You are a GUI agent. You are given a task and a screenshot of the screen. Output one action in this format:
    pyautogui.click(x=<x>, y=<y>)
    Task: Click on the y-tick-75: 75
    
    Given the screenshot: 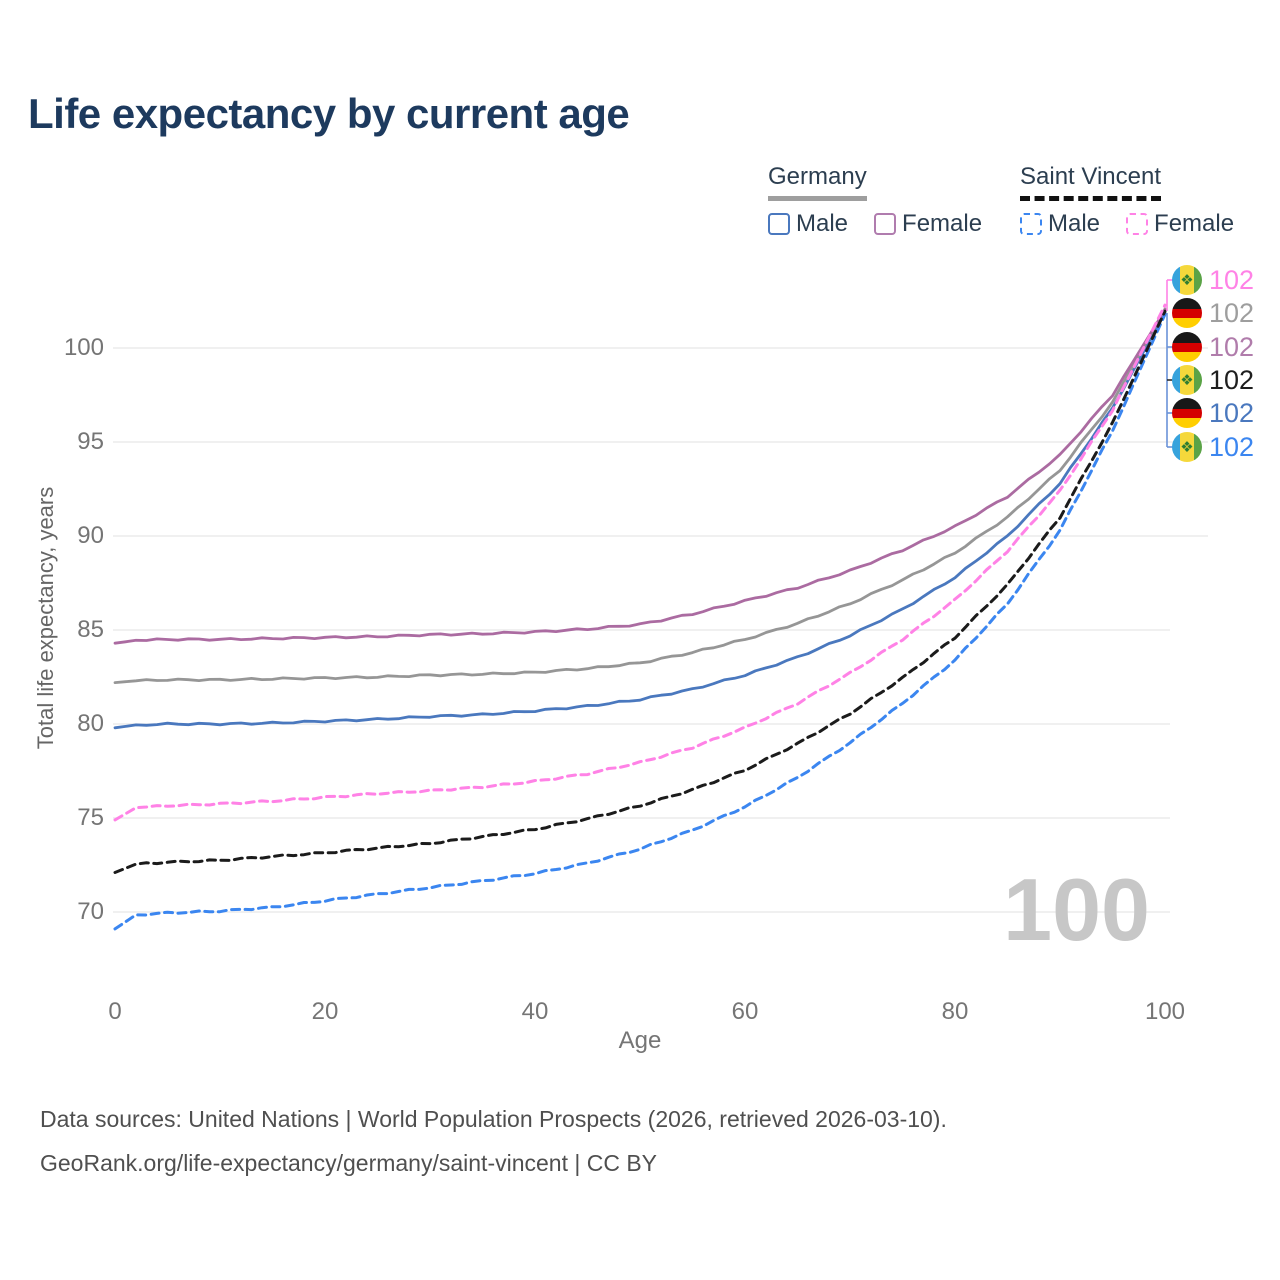 What is the action you would take?
    pyautogui.click(x=90, y=817)
    